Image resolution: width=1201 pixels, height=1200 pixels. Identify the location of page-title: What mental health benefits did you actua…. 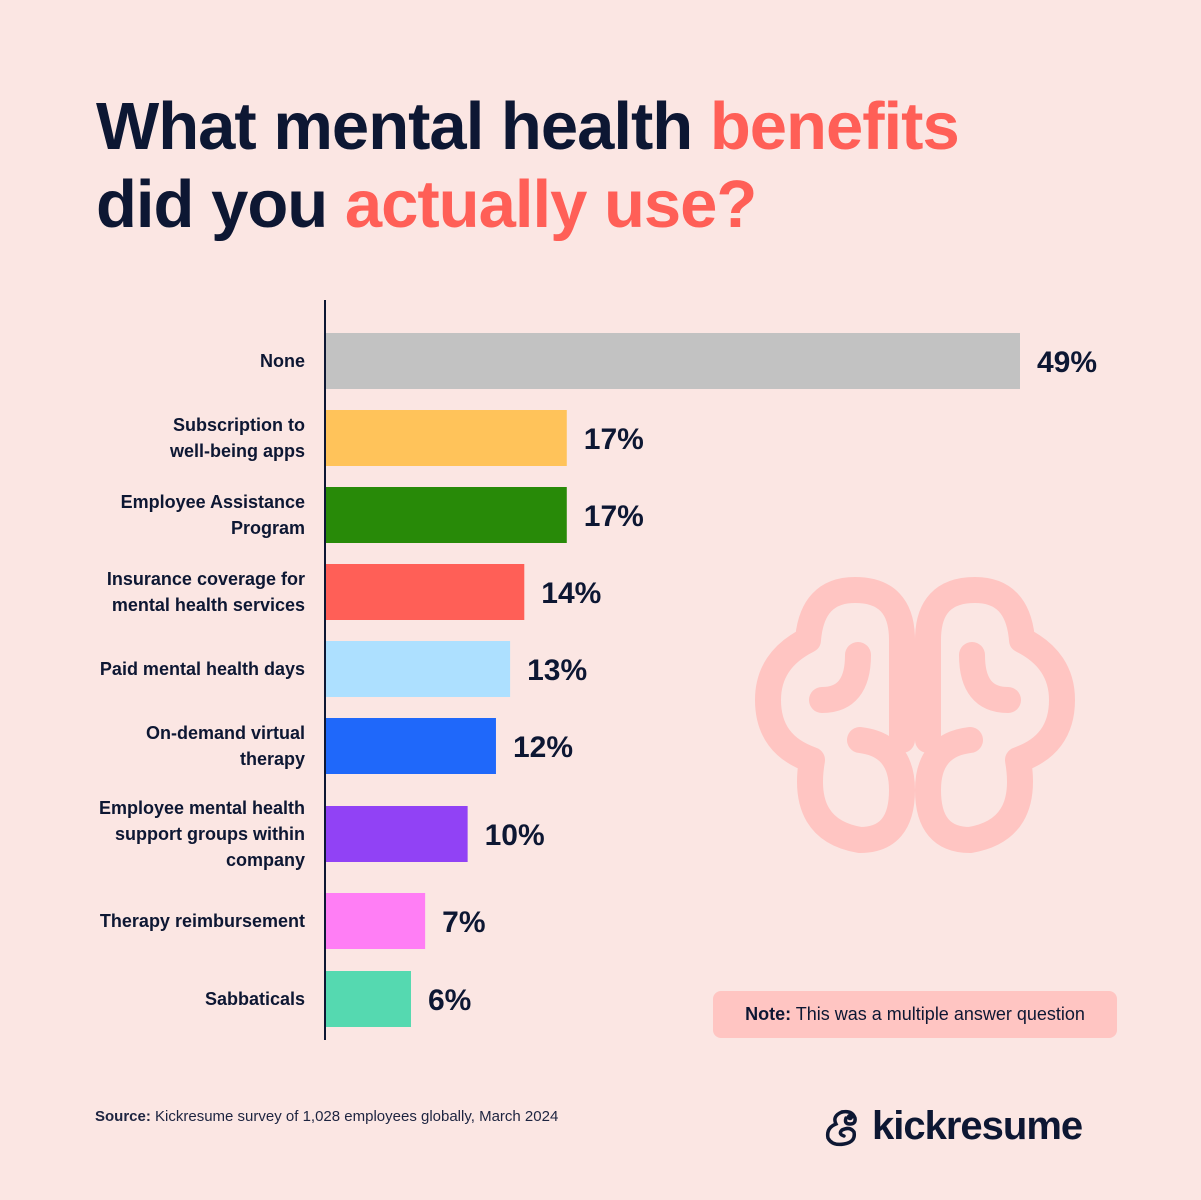
(528, 166).